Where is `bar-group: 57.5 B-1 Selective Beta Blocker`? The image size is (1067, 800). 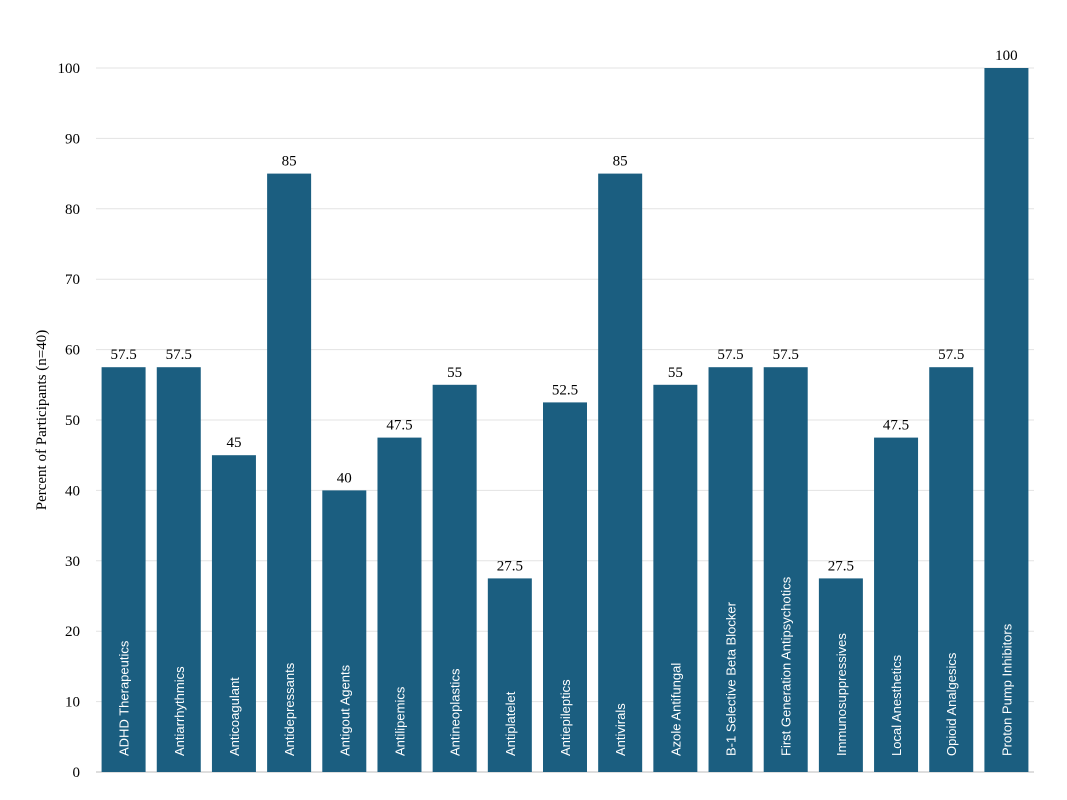 bar-group: 57.5 B-1 Selective Beta Blocker is located at coordinates (730, 559).